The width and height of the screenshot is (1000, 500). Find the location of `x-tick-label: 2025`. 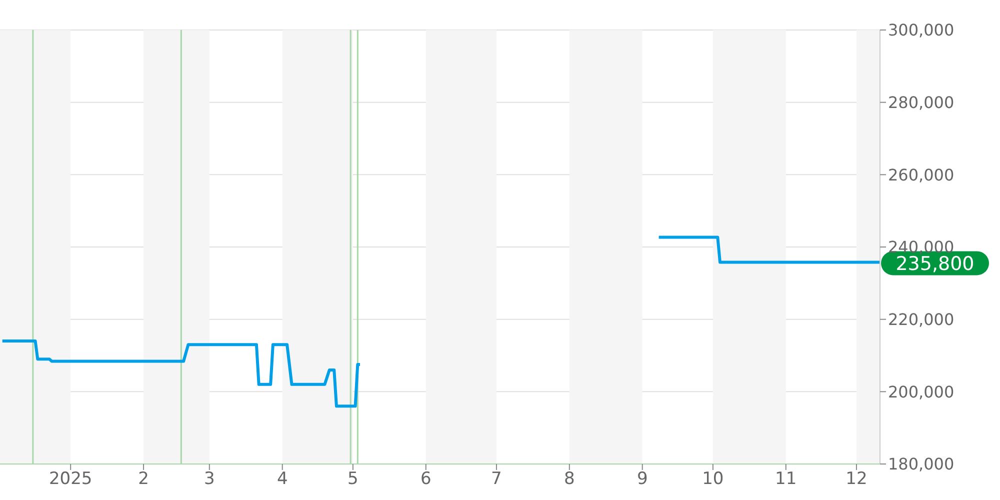

x-tick-label: 2025 is located at coordinates (70, 479).